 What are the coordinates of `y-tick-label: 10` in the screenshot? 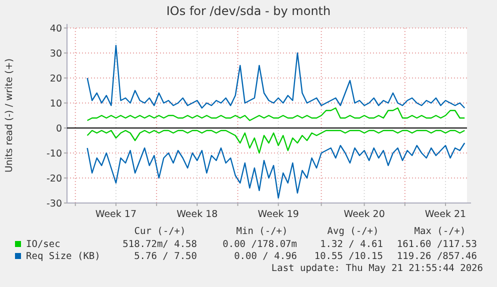 It's located at (56, 104).